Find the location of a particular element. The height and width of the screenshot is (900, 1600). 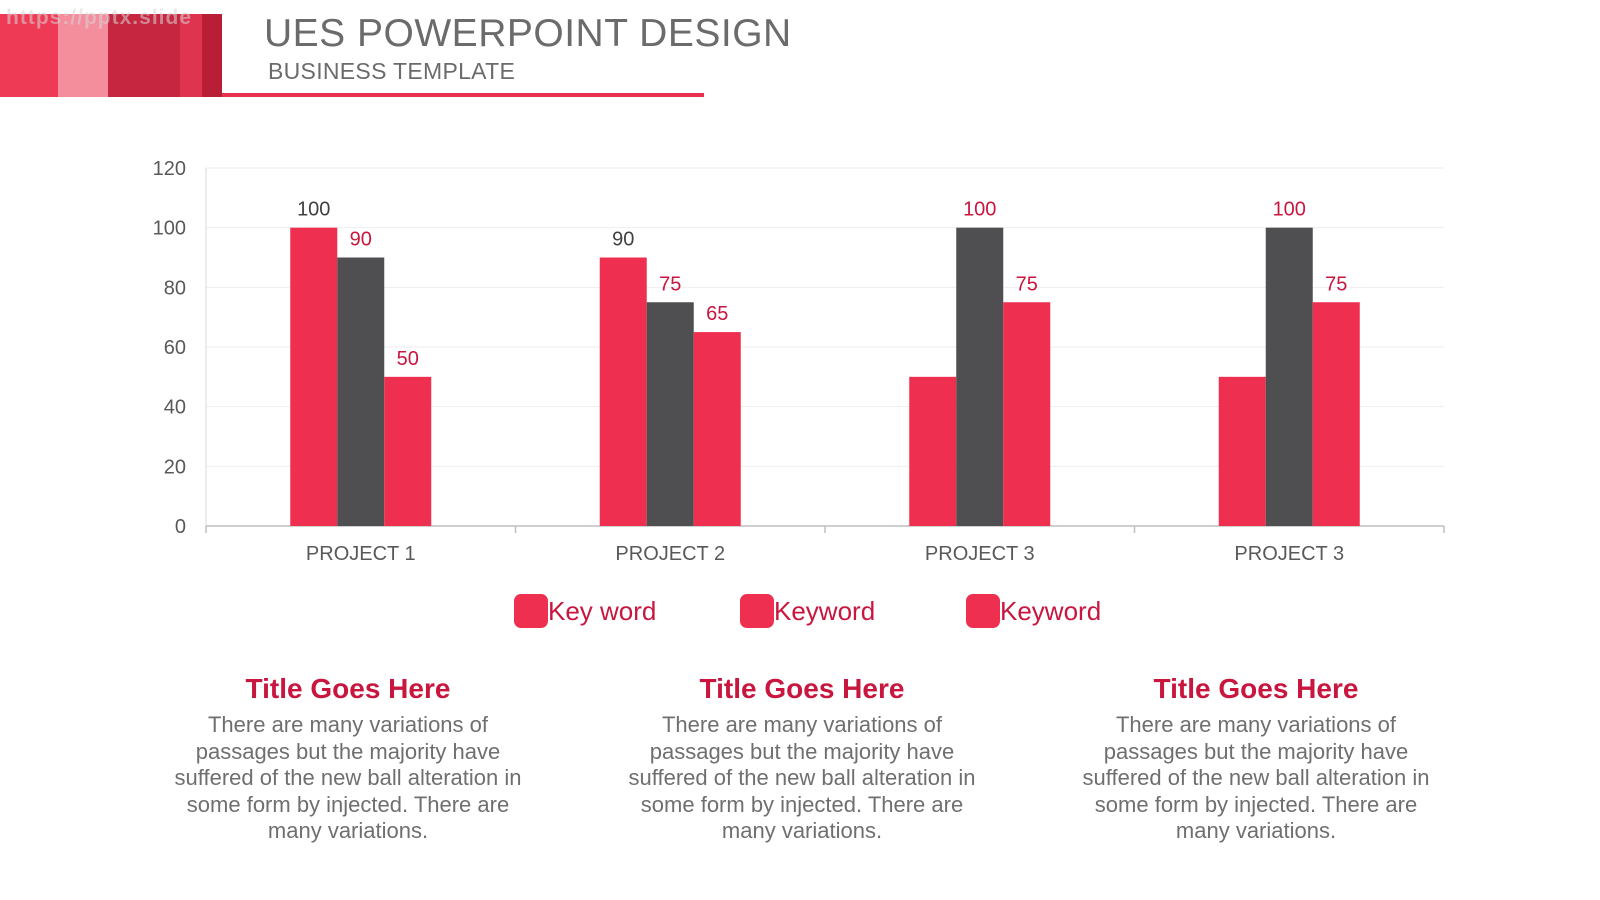

data-label: 50 is located at coordinates (408, 359).